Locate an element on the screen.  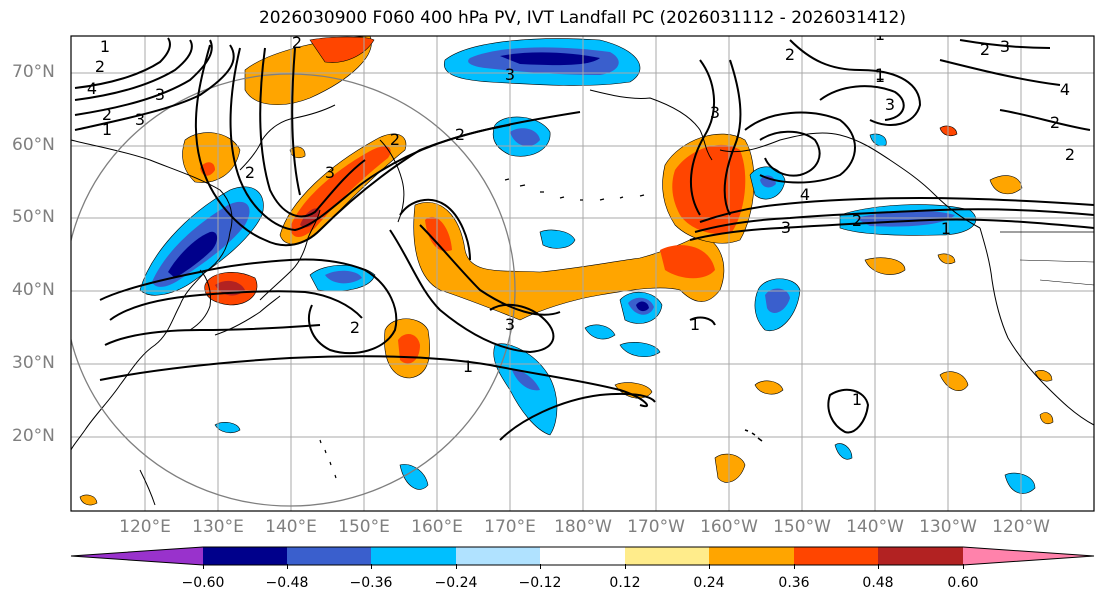
colorbar-tick-label: 0.24 is located at coordinates (709, 583).